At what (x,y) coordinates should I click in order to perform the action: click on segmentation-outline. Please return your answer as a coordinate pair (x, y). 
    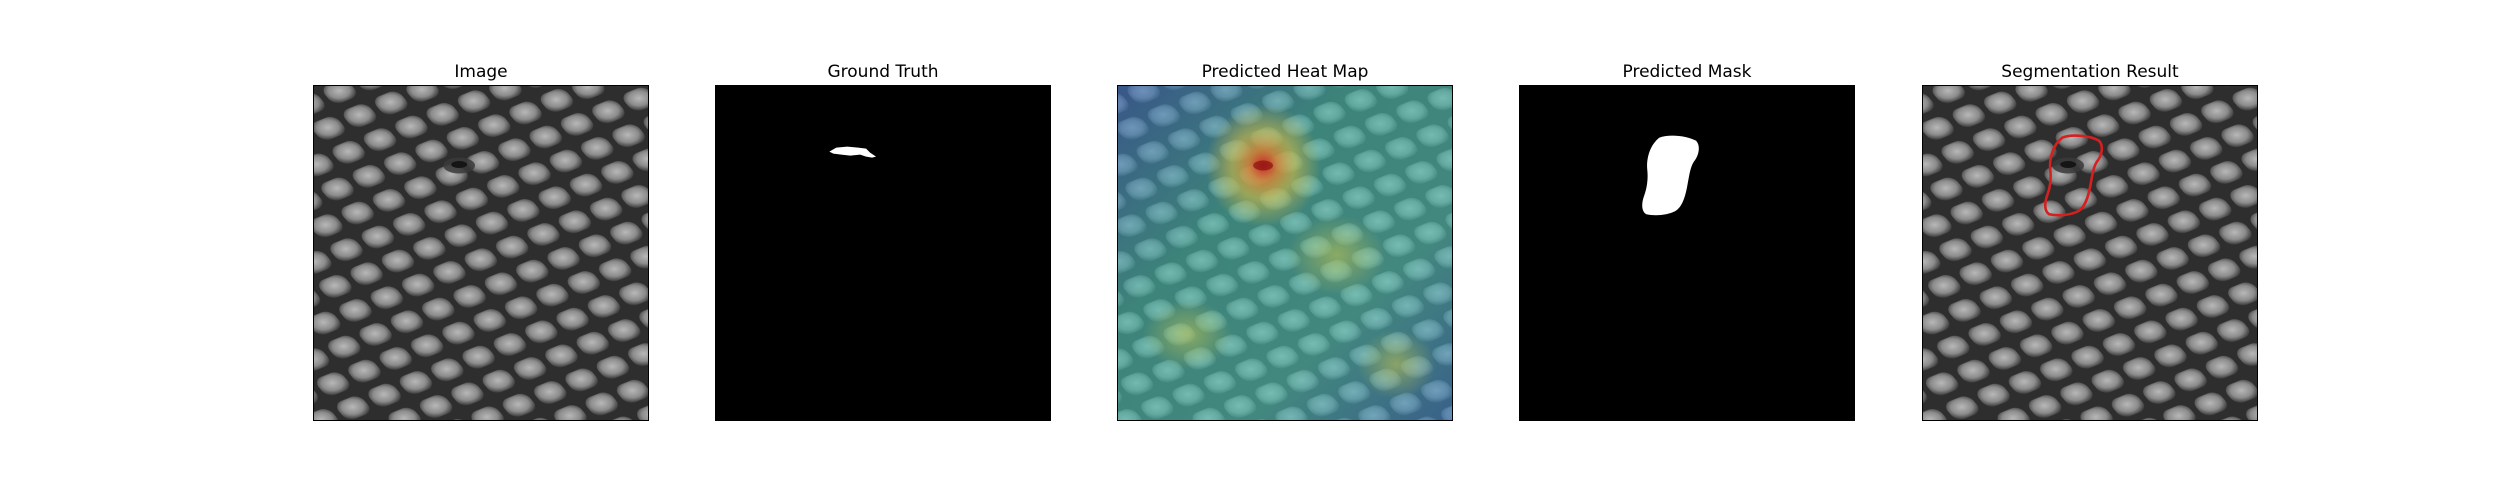
    Looking at the image, I should click on (2073, 175).